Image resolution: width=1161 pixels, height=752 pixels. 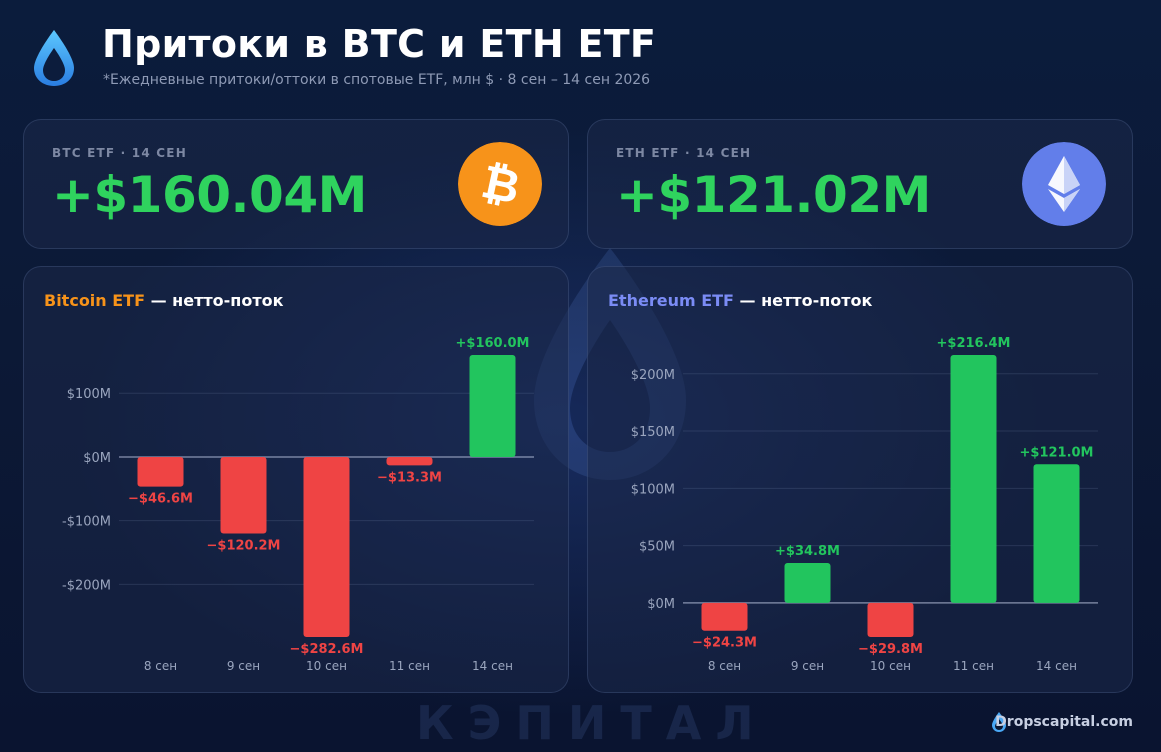 I want to click on kpi-value: +$121.02M, so click(x=773, y=195).